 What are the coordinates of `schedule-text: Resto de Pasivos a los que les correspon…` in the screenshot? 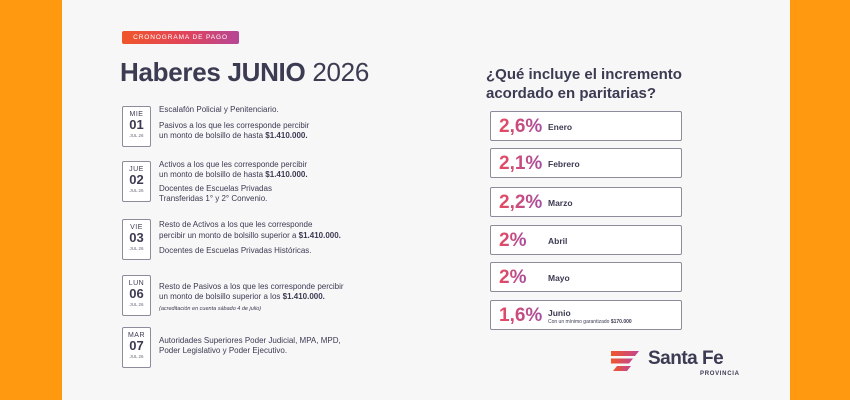 It's located at (251, 286).